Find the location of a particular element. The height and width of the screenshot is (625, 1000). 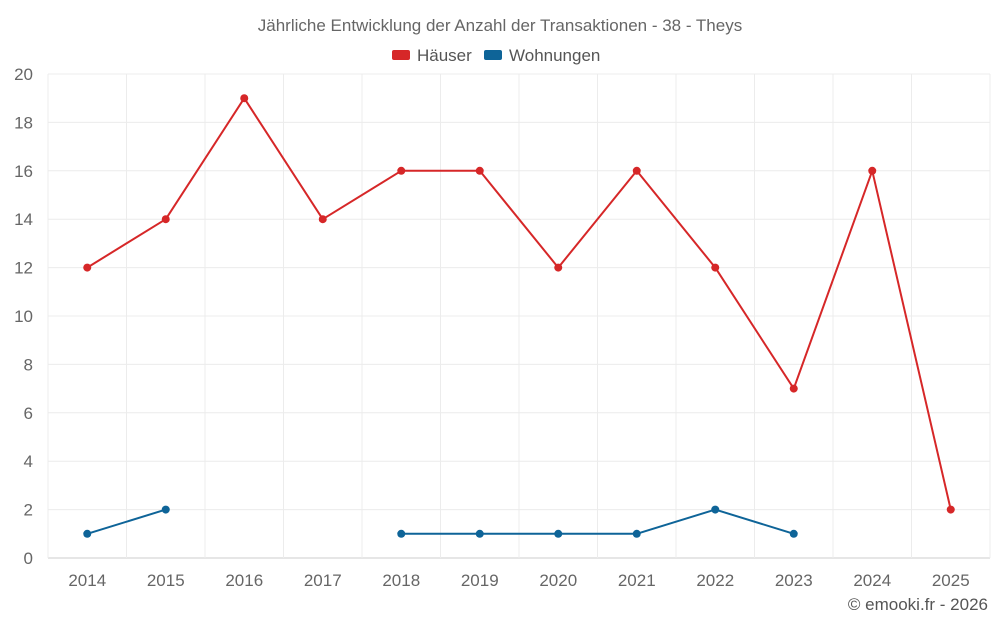

y-tick-label: 10 is located at coordinates (23, 316).